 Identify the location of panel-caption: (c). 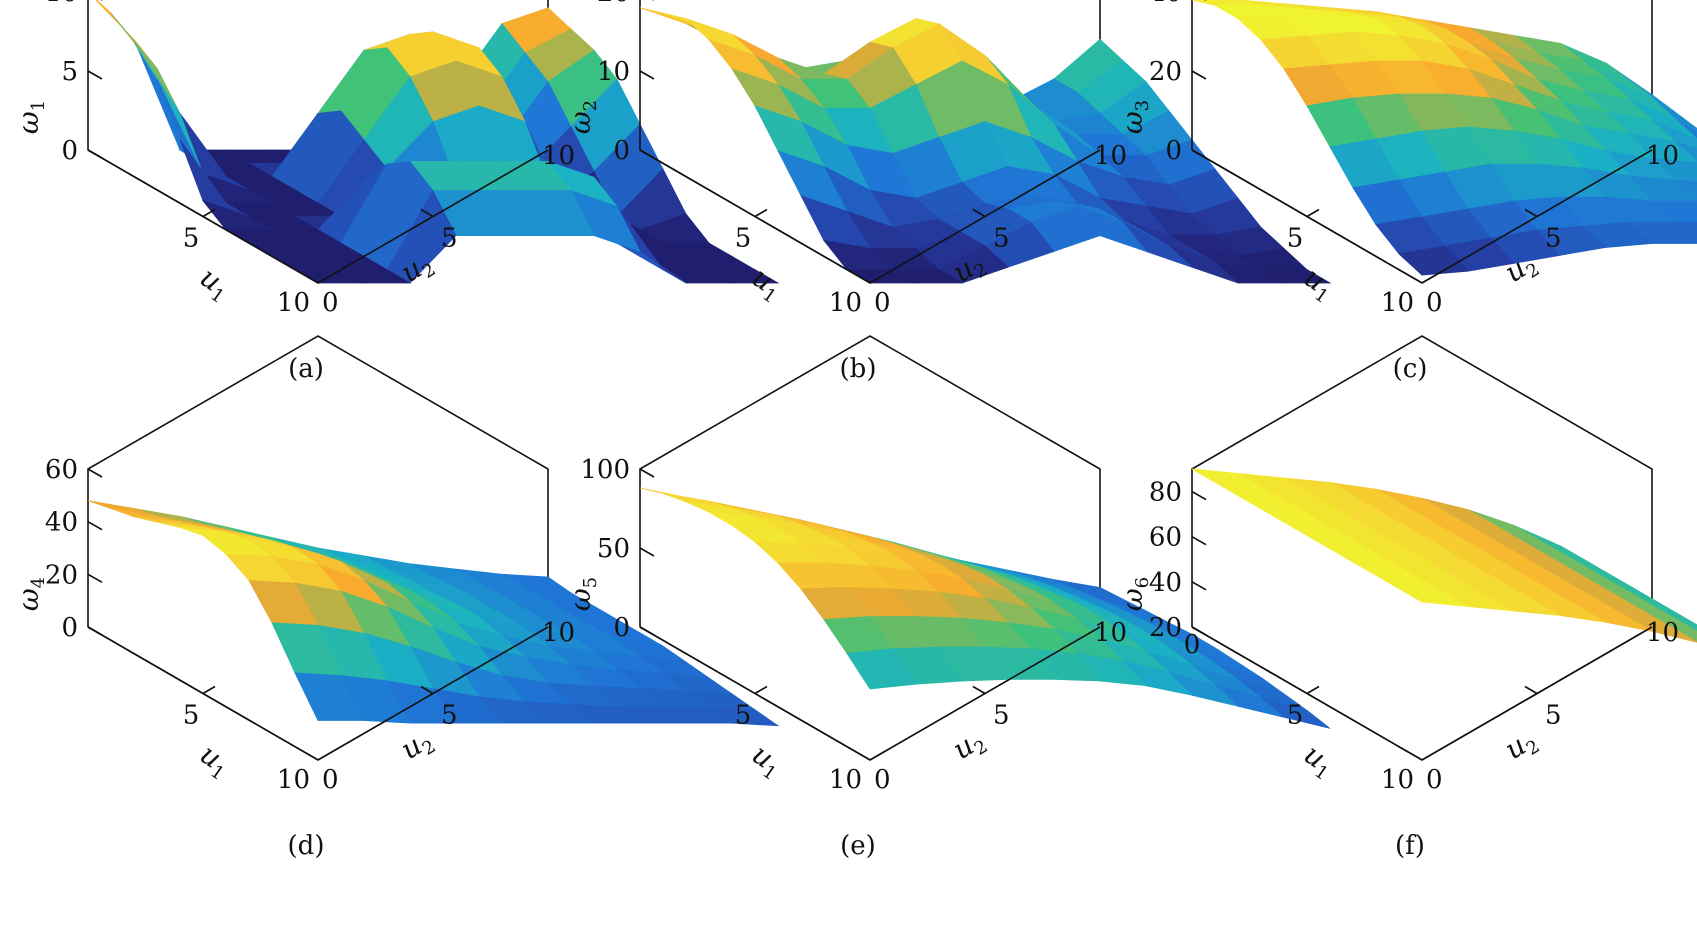
(1410, 369).